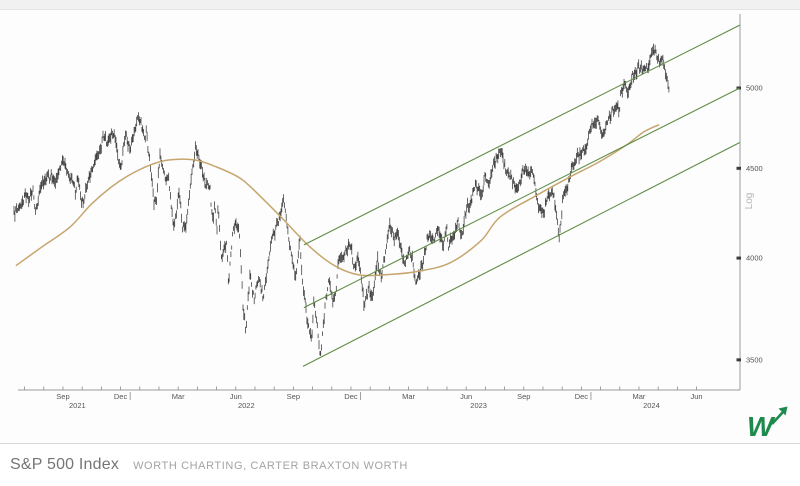  Describe the element at coordinates (754, 88) in the screenshot. I see `svg-text: 5000` at that location.